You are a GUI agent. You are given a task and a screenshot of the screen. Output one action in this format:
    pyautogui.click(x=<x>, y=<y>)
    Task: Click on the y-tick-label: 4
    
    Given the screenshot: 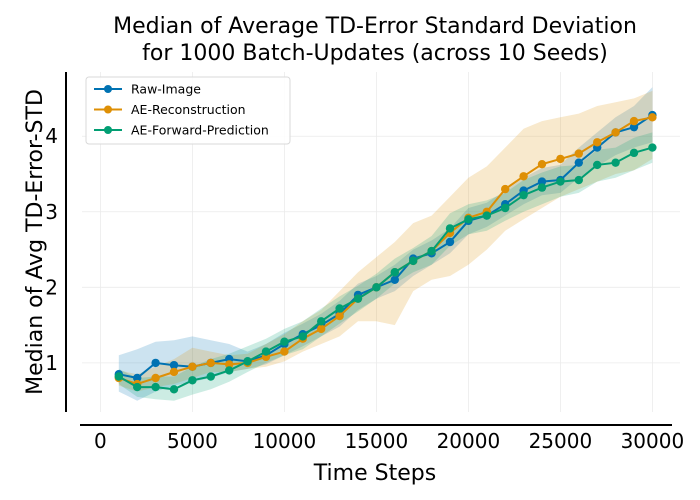 What is the action you would take?
    pyautogui.click(x=51, y=136)
    